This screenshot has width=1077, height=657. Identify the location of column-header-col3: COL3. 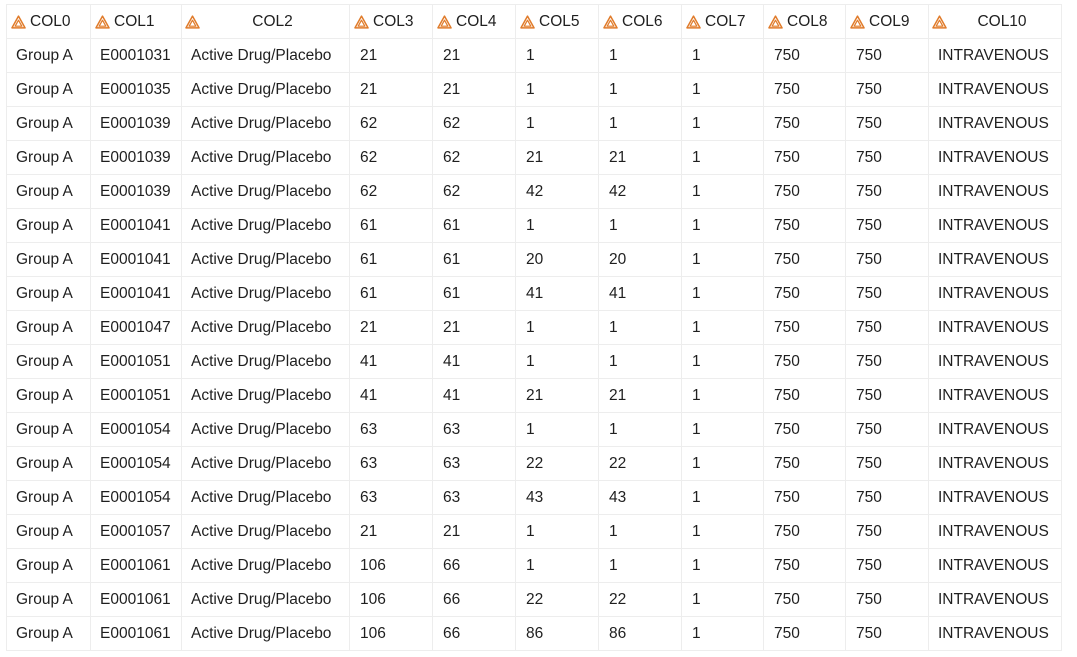
(391, 21).